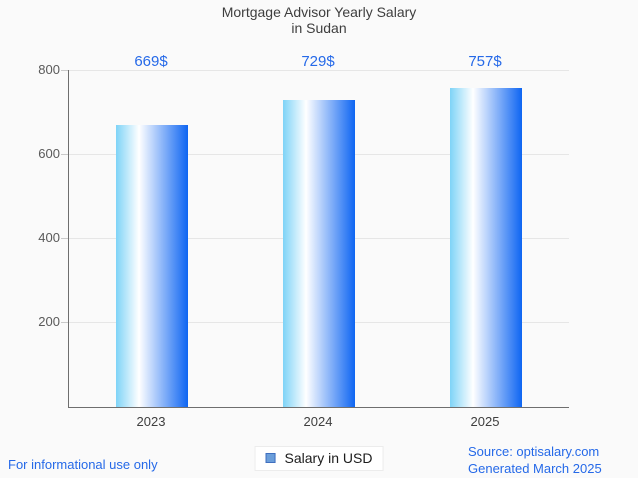  I want to click on x-axis-tick-label: 2023, so click(151, 421).